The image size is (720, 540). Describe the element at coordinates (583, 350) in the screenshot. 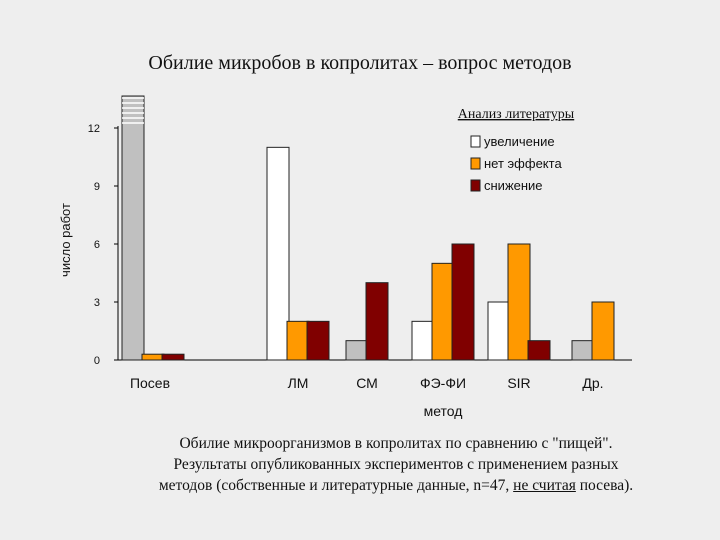

I see `bar-без изменений-Др.` at that location.